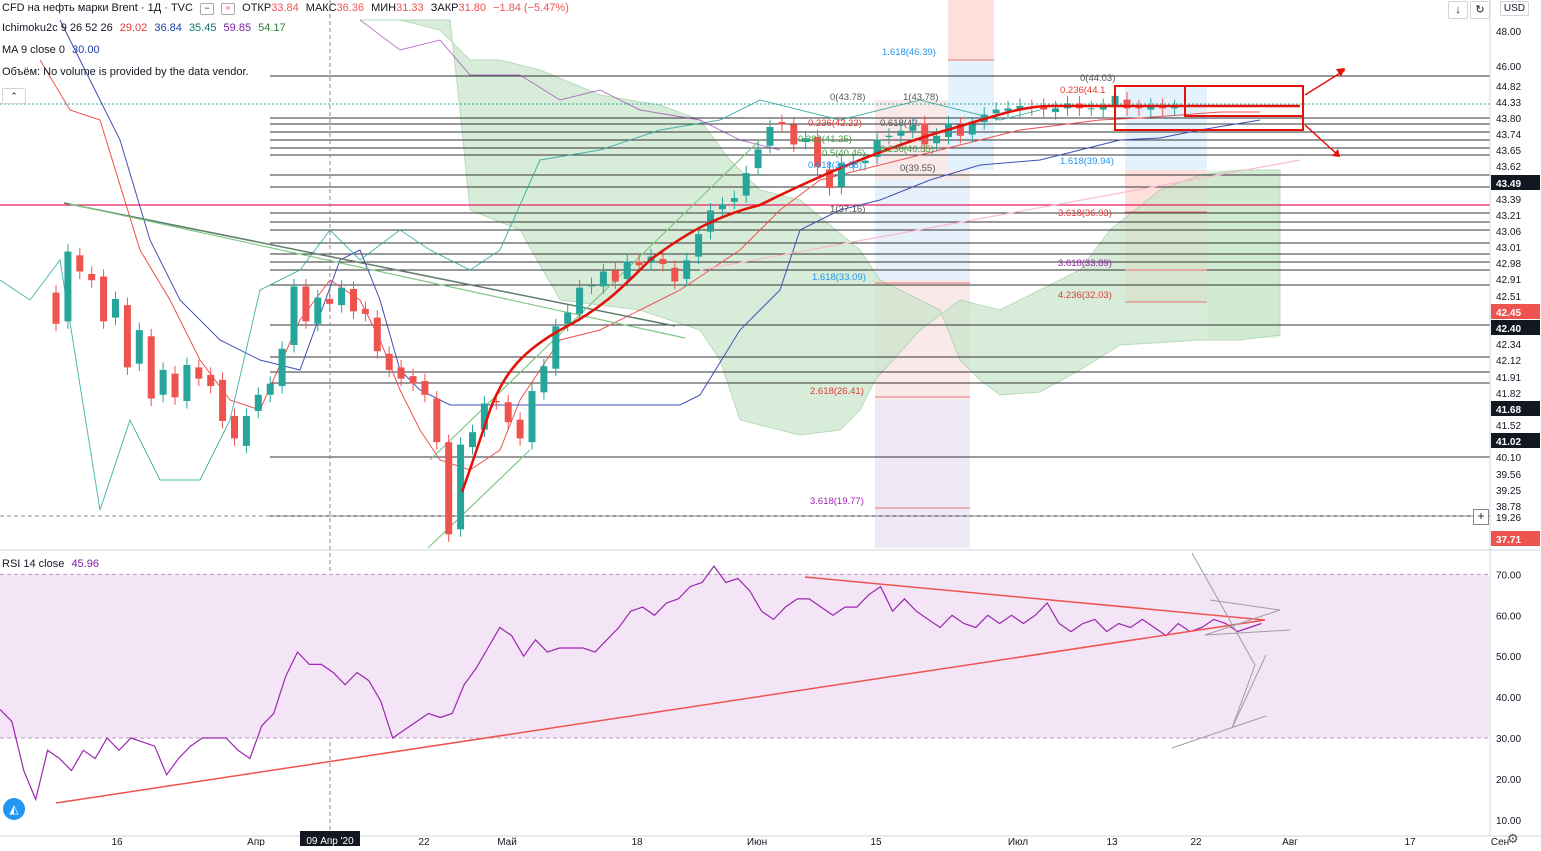 This screenshot has width=1541, height=851. Describe the element at coordinates (1508, 698) in the screenshot. I see `rsi-axis-label: 40.00` at that location.